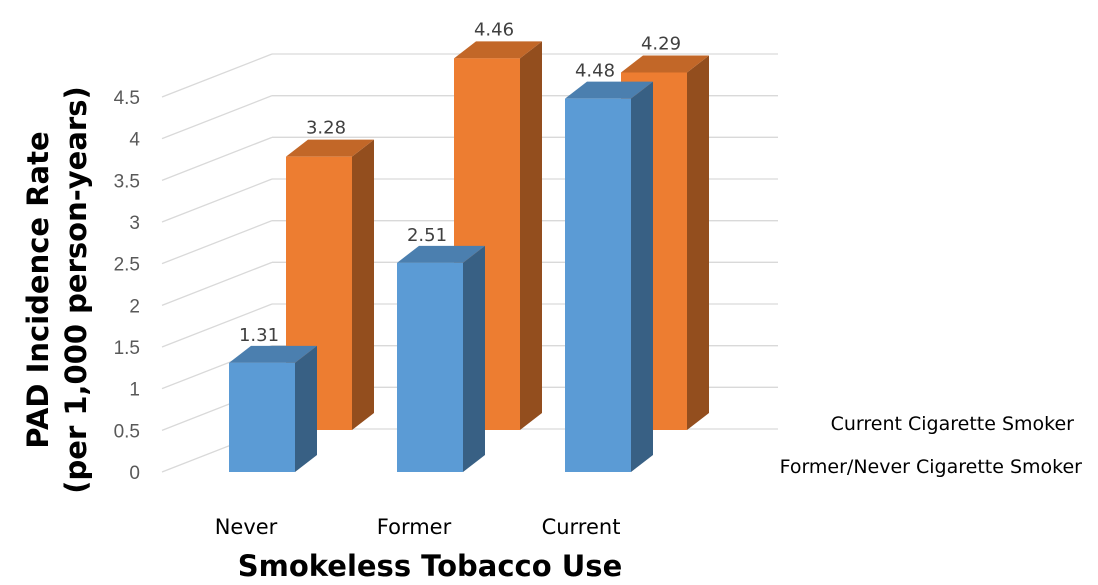 The image size is (1098, 585). What do you see at coordinates (595, 71) in the screenshot?
I see `data-label: 4.48` at bounding box center [595, 71].